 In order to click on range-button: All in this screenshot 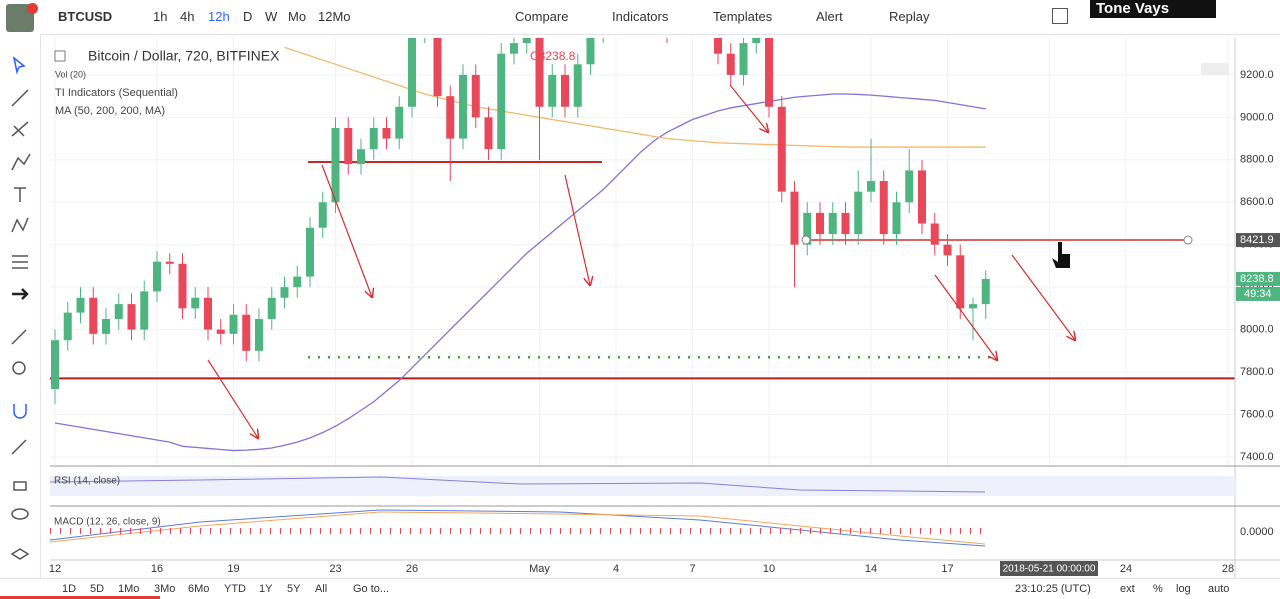, I will do `click(321, 589)`.